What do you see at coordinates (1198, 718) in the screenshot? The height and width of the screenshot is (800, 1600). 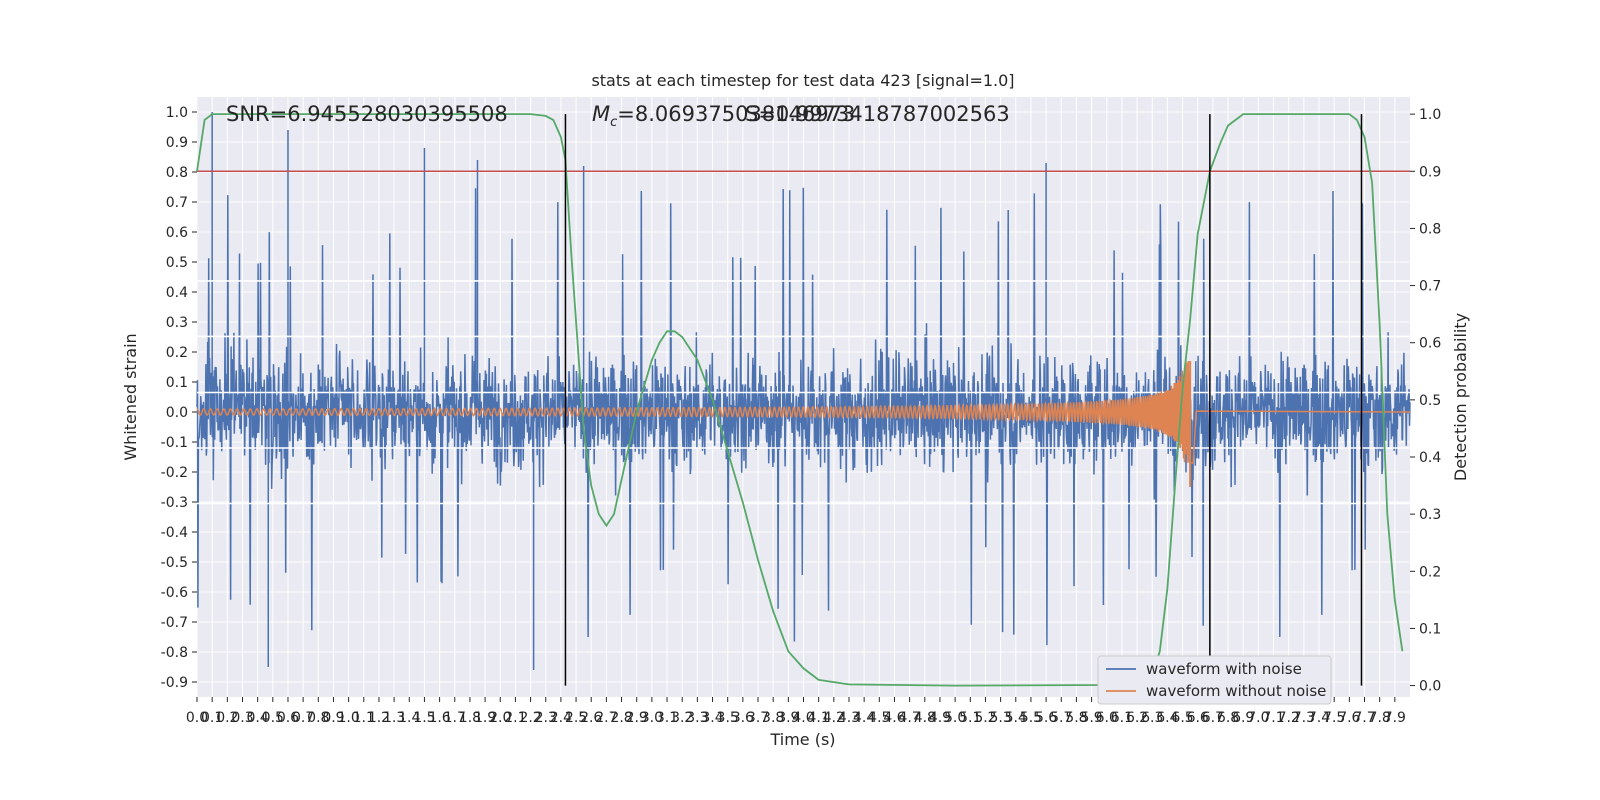 I see `x-tick-label: 6.6` at bounding box center [1198, 718].